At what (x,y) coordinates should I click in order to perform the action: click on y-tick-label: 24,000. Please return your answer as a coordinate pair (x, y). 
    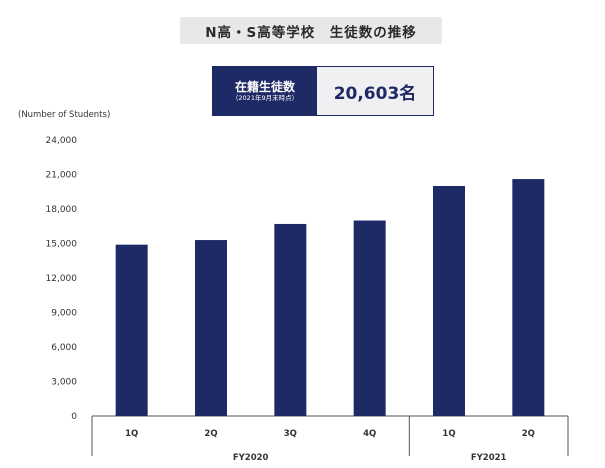
    Looking at the image, I should click on (62, 141).